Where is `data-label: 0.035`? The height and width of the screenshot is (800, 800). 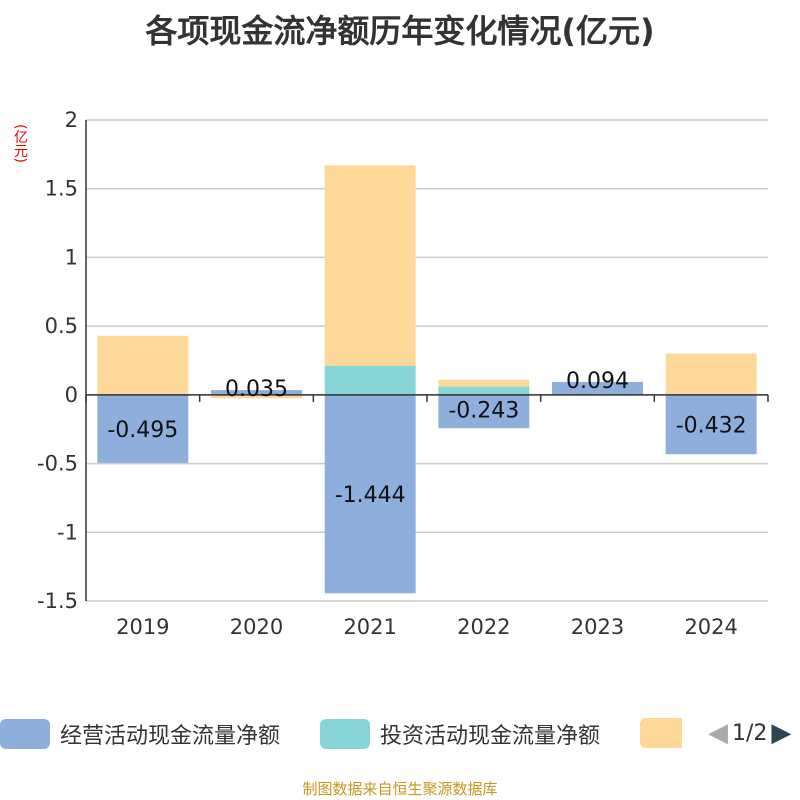
data-label: 0.035 is located at coordinates (256, 389).